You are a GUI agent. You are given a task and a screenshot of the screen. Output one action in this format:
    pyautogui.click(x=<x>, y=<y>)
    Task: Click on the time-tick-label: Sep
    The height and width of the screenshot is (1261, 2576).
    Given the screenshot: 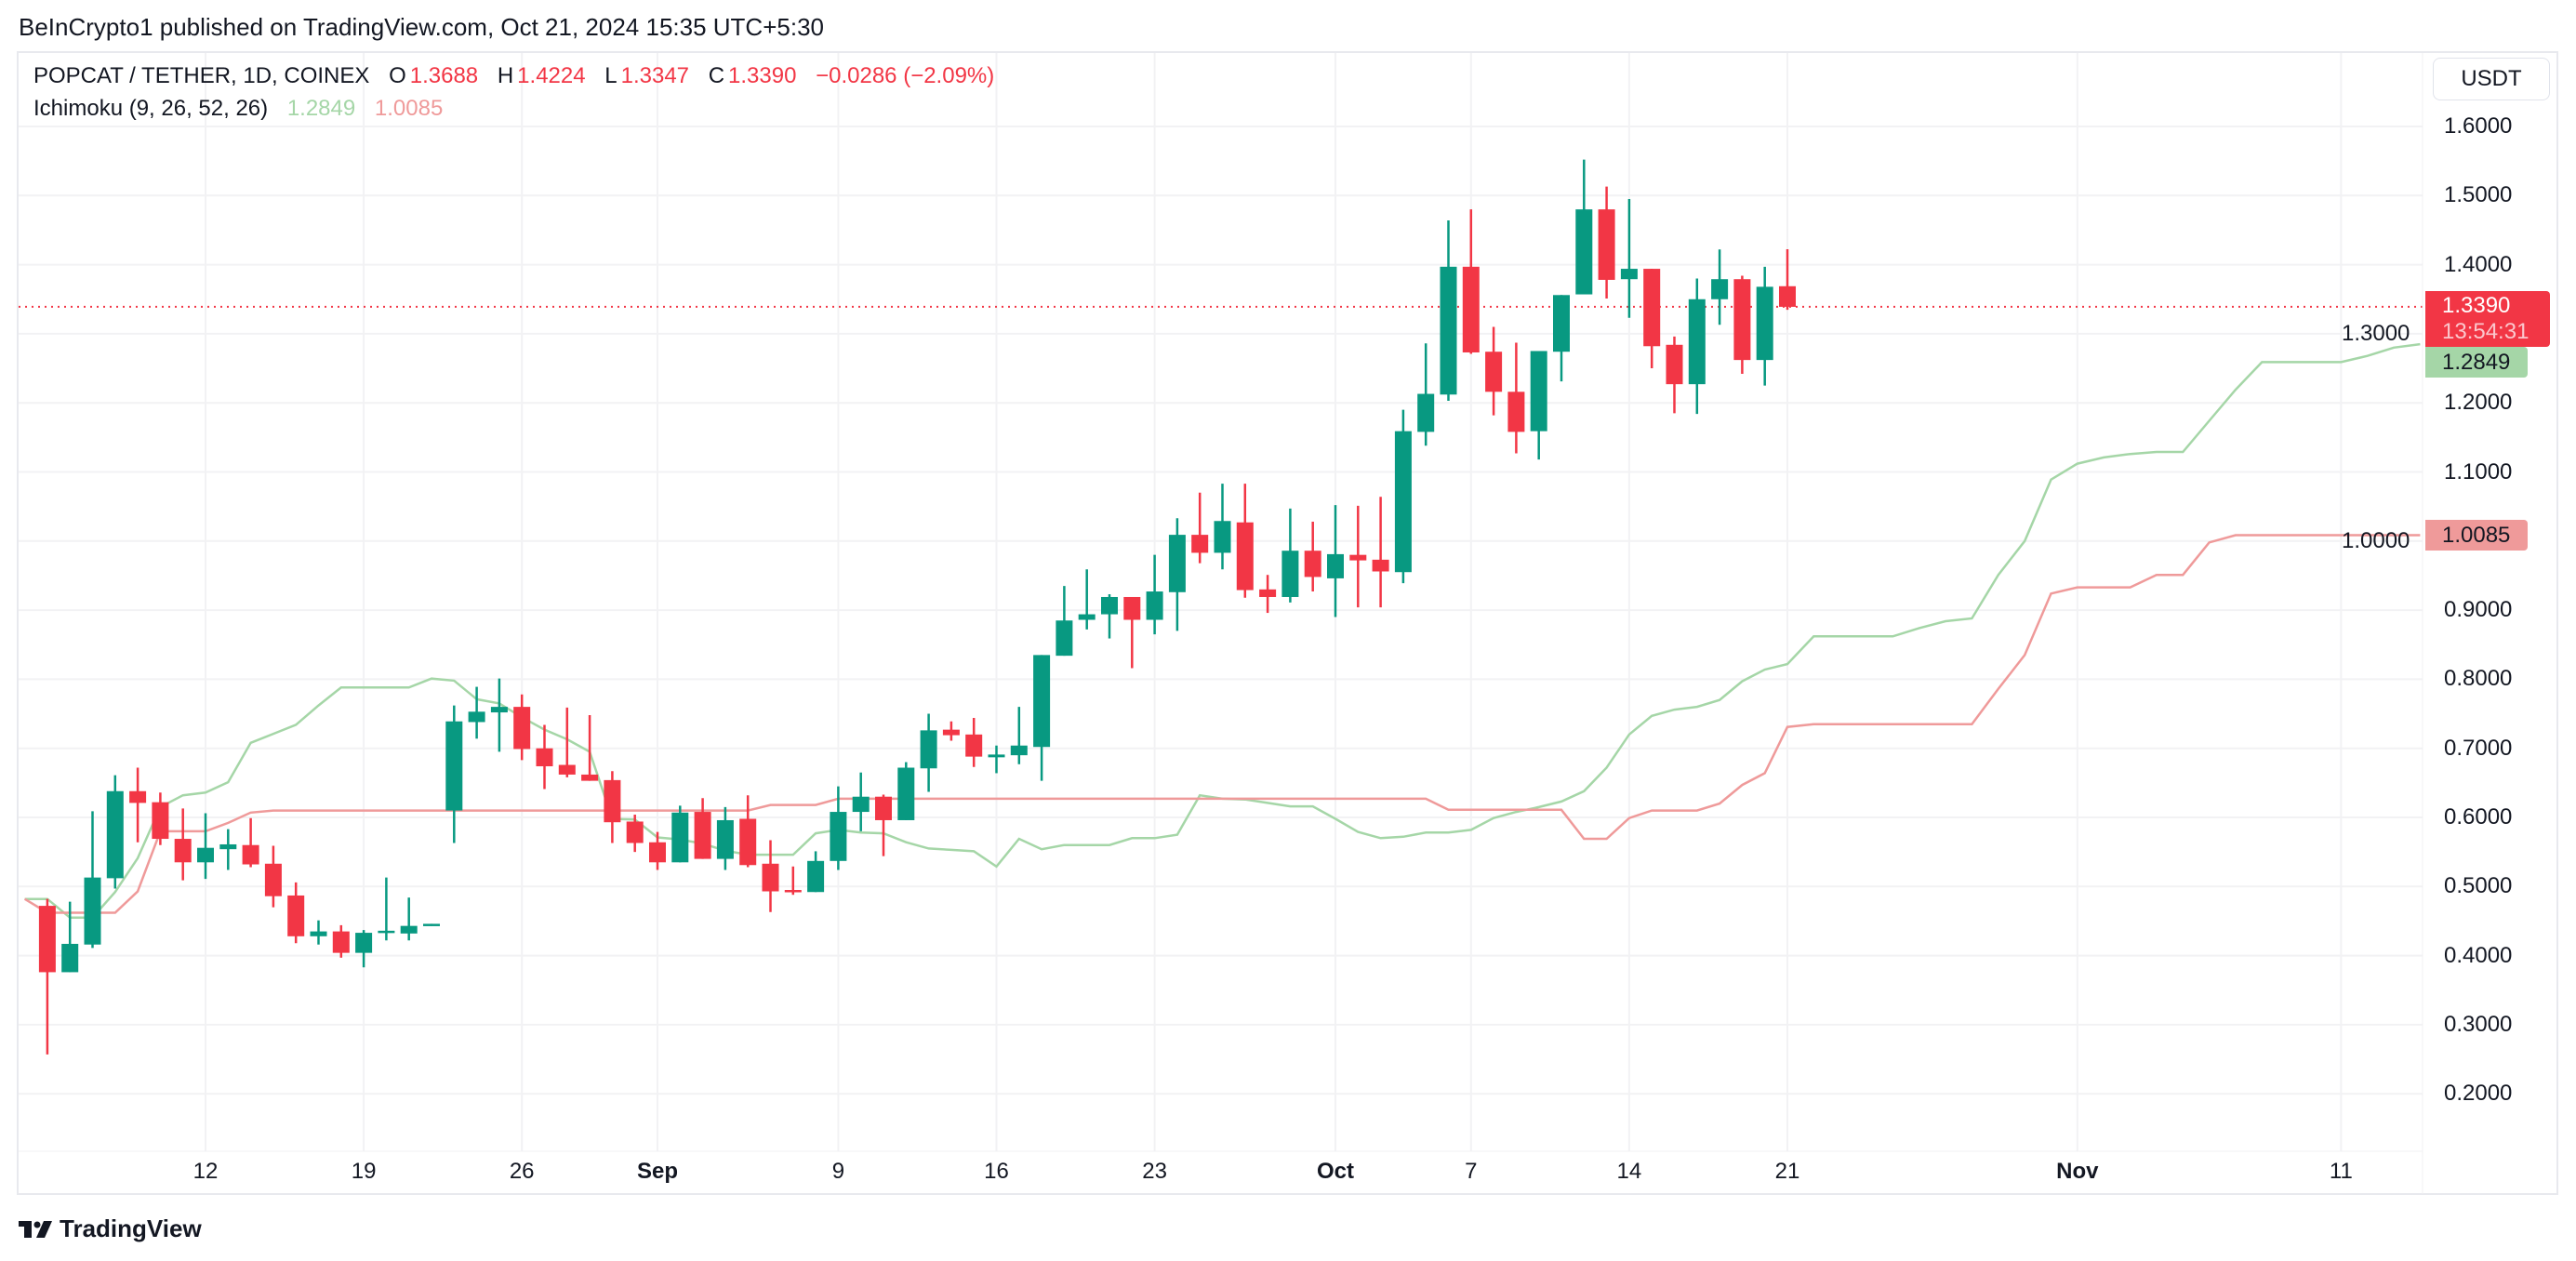 What is the action you would take?
    pyautogui.click(x=657, y=1171)
    